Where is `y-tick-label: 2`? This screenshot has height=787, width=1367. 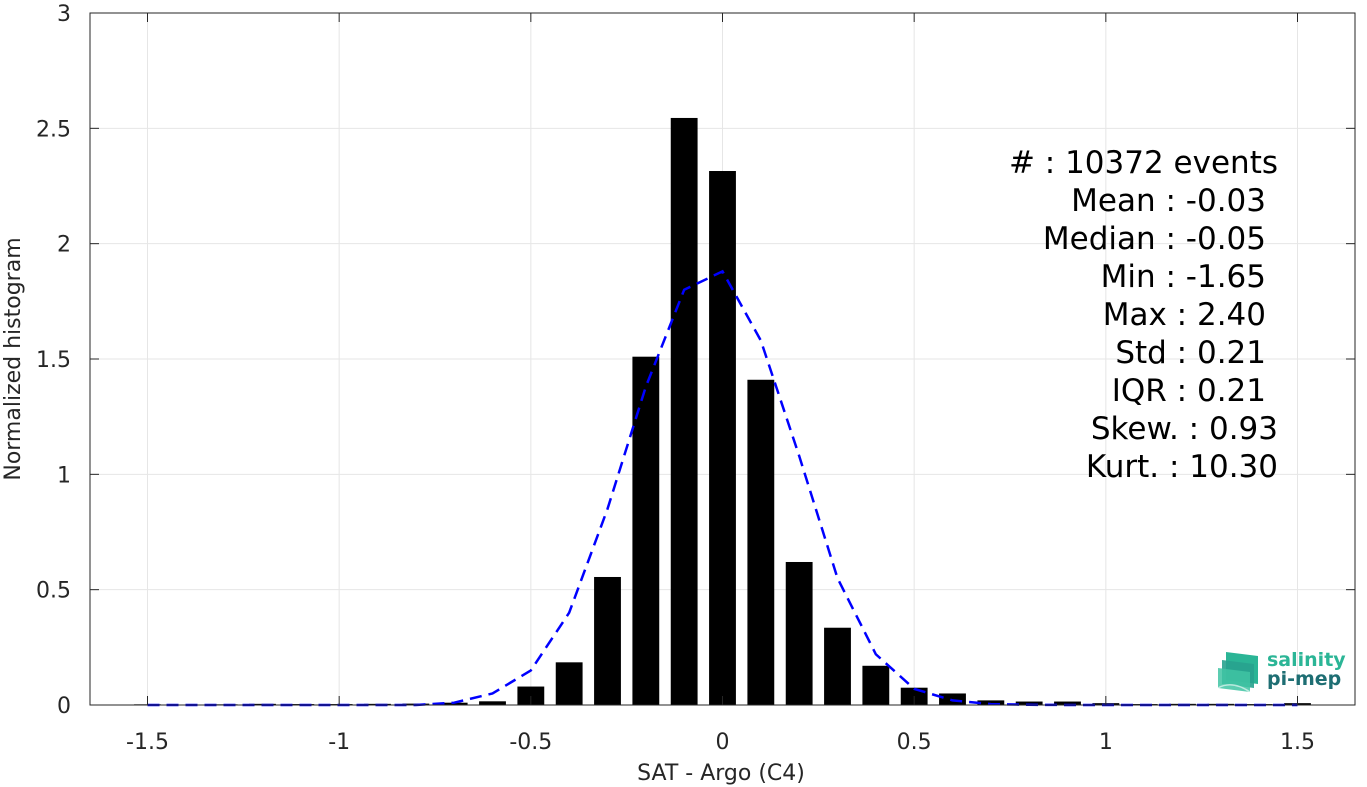
y-tick-label: 2 is located at coordinates (64, 245).